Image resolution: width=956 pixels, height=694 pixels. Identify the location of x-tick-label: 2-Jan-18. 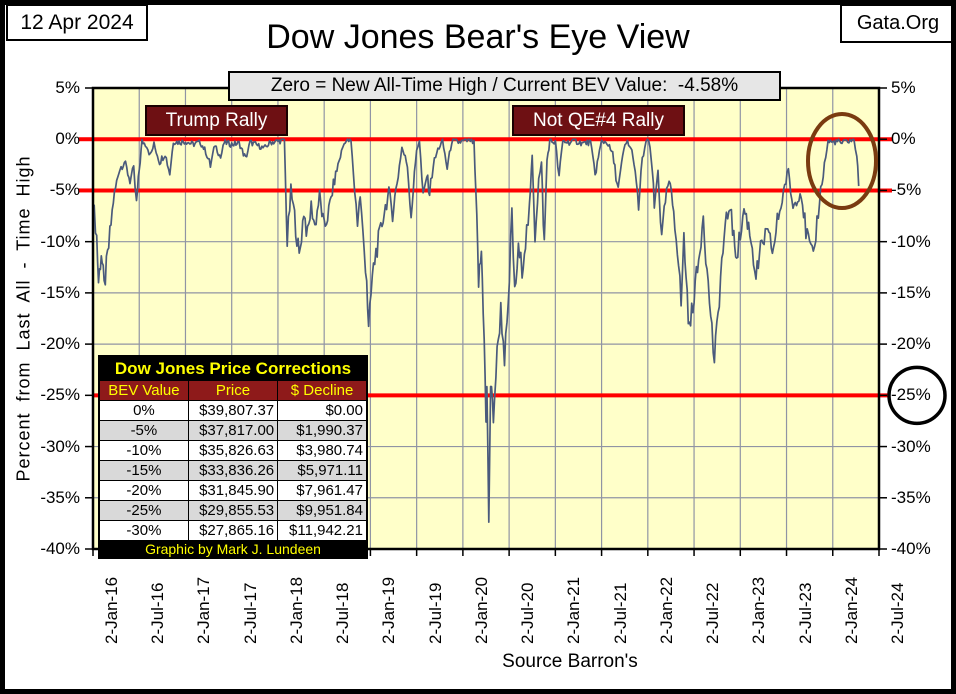
(296, 610).